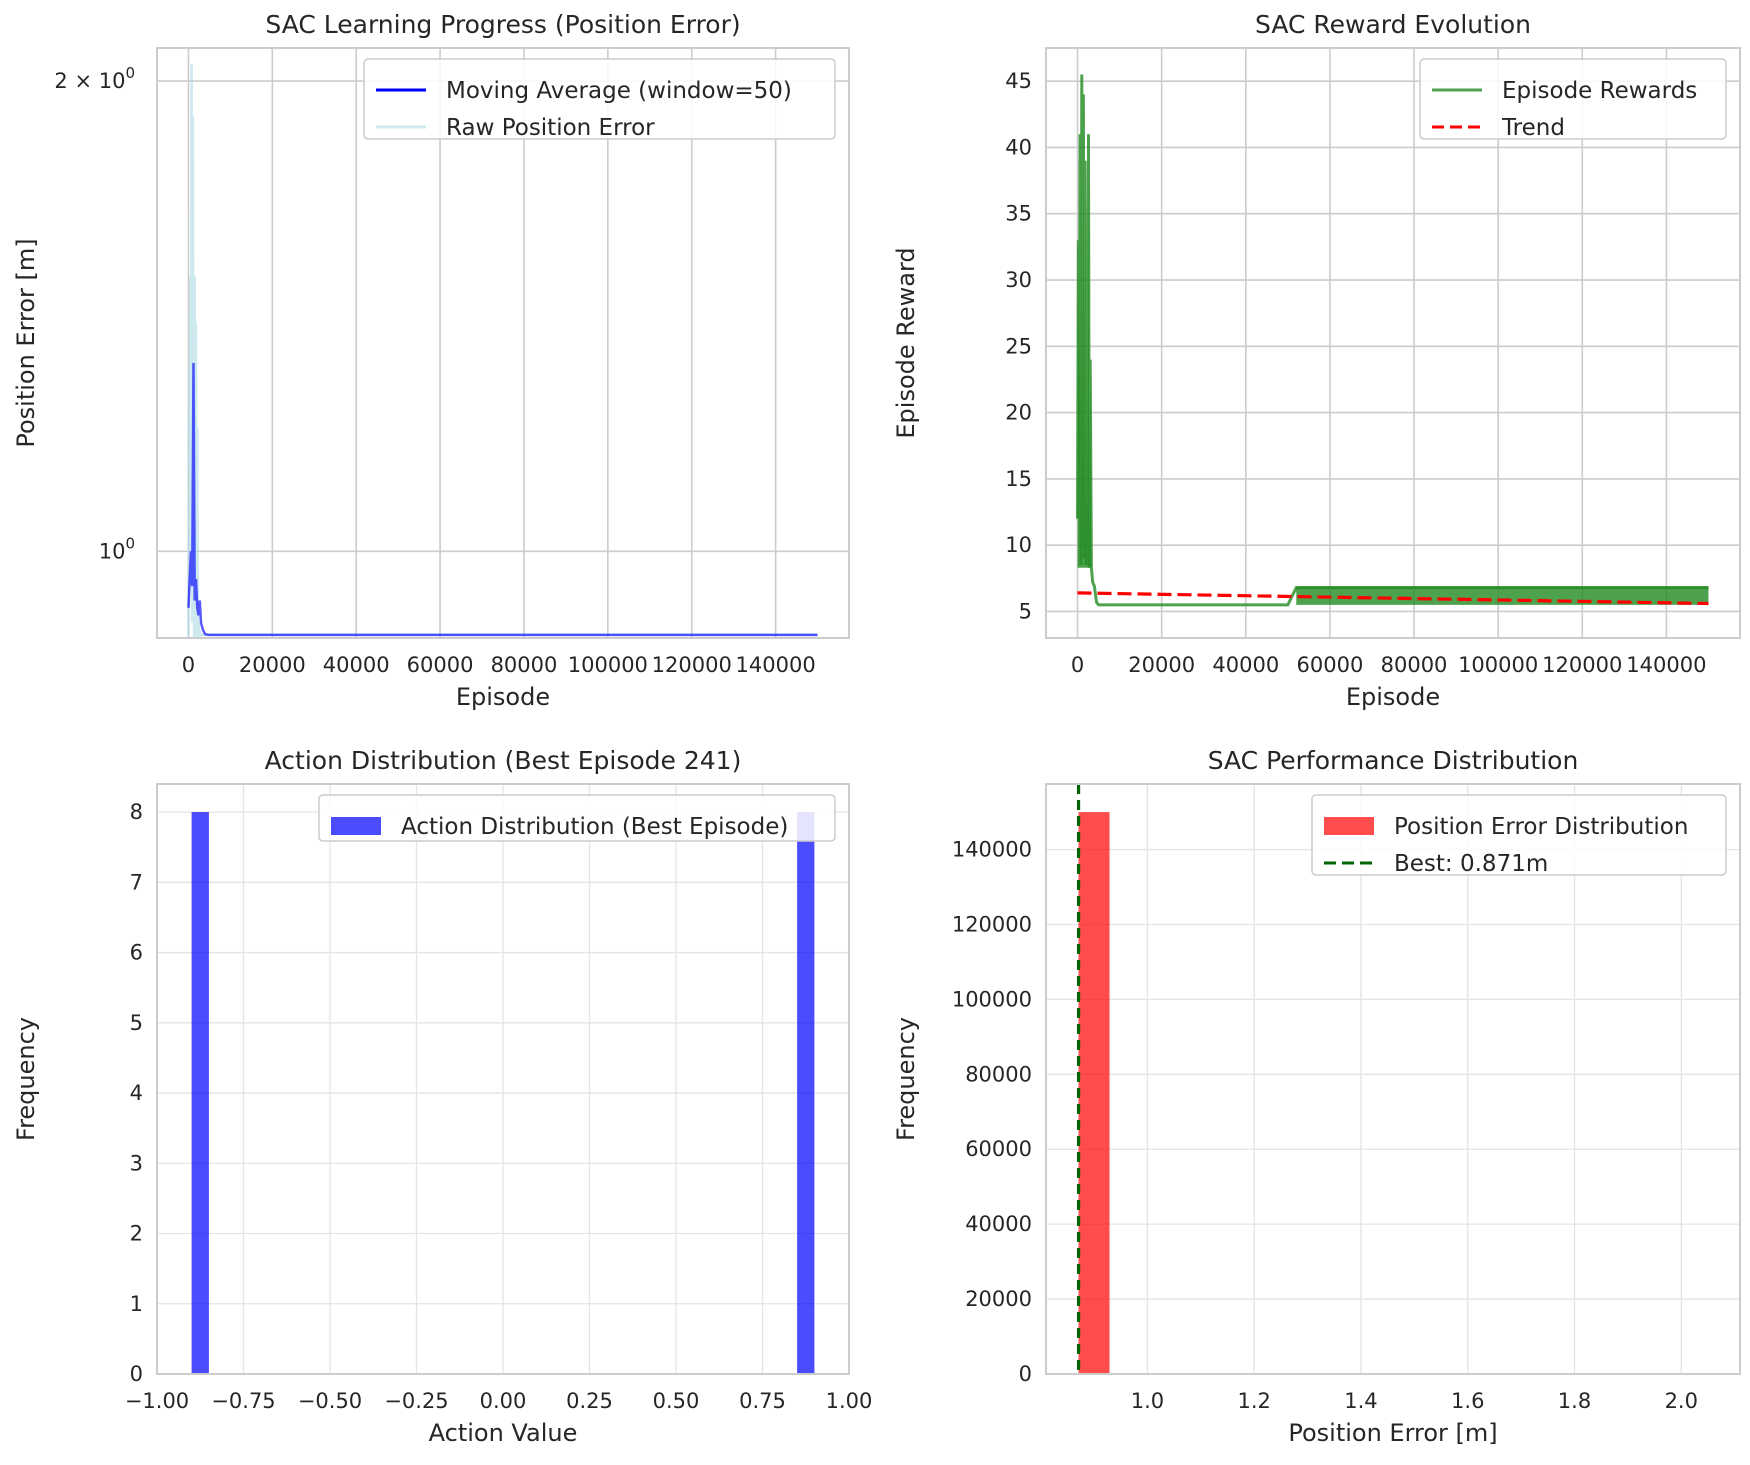 The image size is (1750, 1465). What do you see at coordinates (998, 1149) in the screenshot?
I see `y-tick-label: 60000` at bounding box center [998, 1149].